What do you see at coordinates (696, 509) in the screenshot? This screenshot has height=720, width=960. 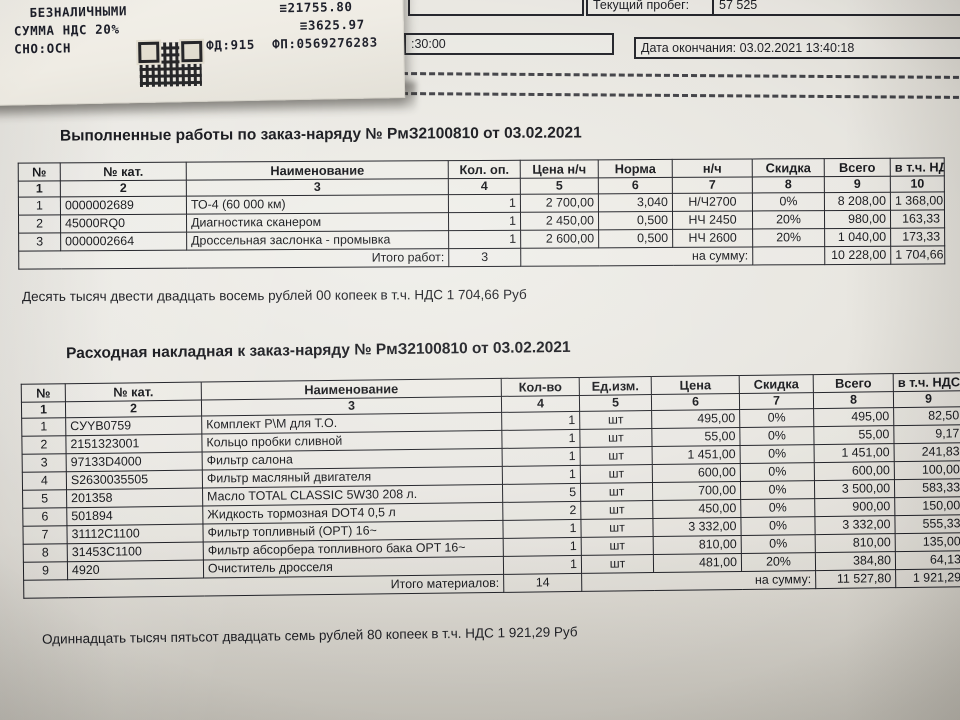 I see `materials-row-5-price: 450,00` at bounding box center [696, 509].